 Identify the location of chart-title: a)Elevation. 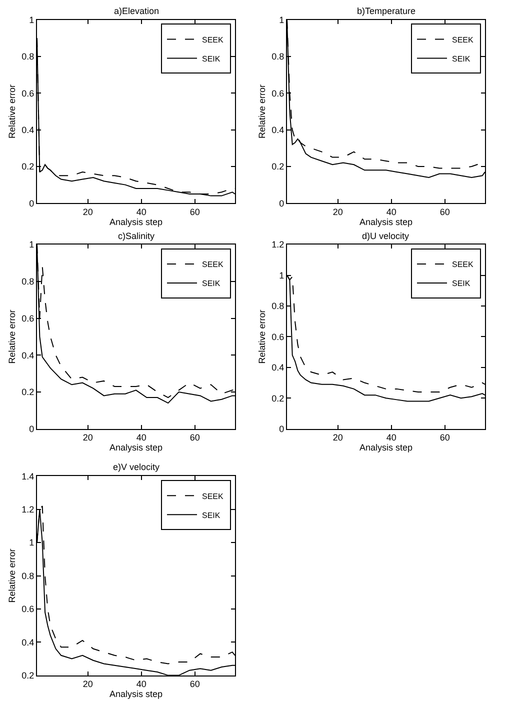
(137, 11).